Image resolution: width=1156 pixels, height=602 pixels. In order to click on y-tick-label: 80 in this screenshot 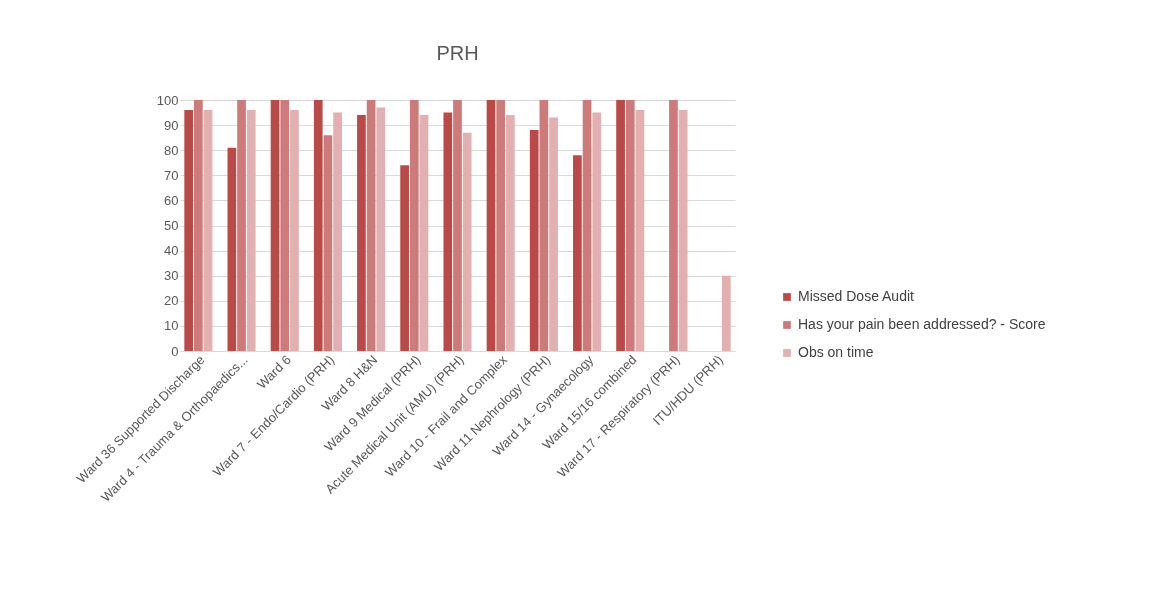, I will do `click(171, 150)`.